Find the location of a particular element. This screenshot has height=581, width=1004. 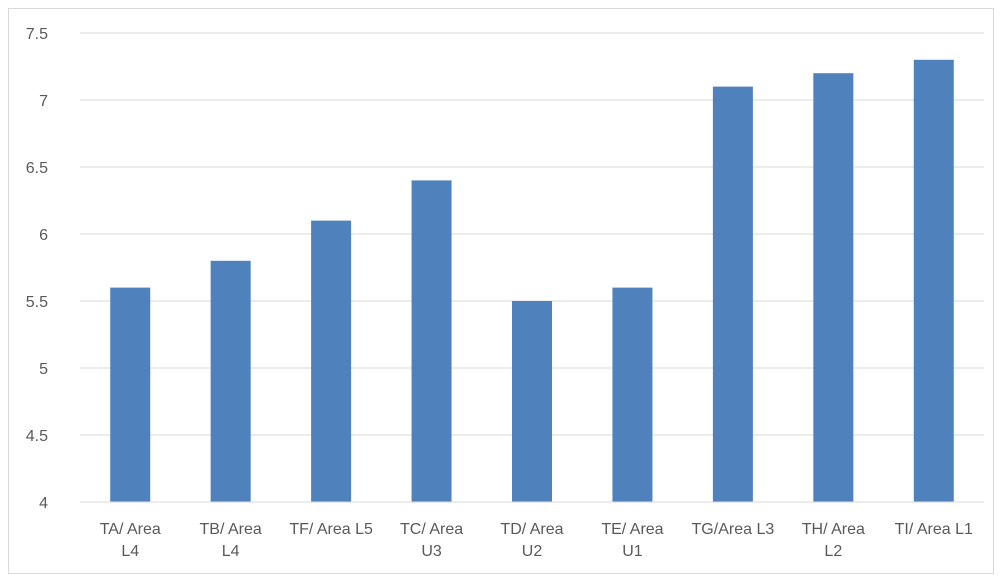

x-category-label: TC/ Area is located at coordinates (431, 529).